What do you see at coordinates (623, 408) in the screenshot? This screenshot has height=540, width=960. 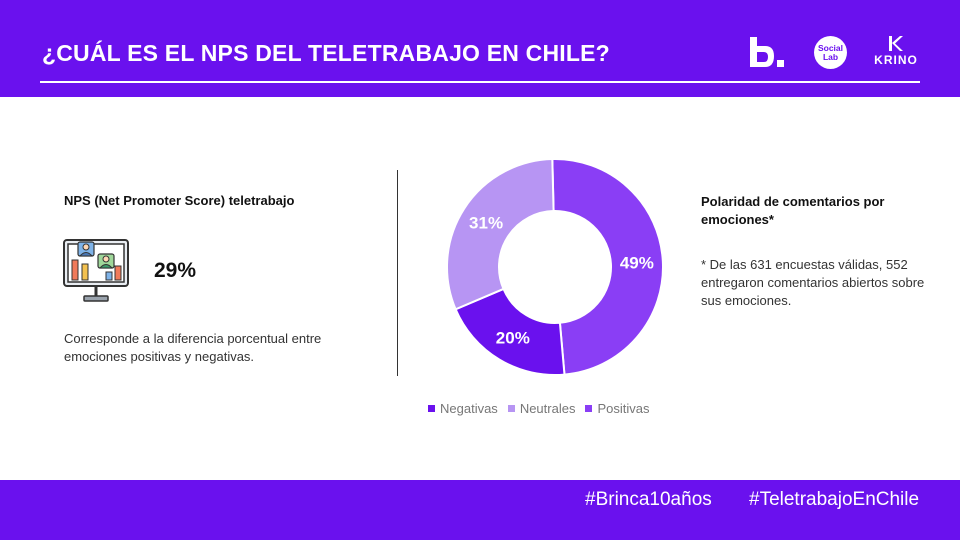 I see `legend-label-positivas: Positivas` at bounding box center [623, 408].